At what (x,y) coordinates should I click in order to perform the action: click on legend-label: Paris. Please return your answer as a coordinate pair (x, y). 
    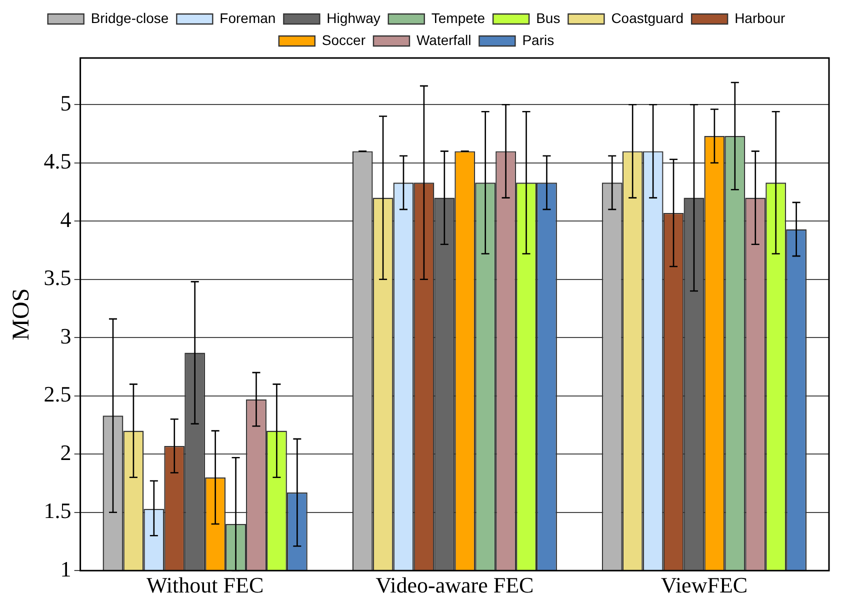
    Looking at the image, I should click on (538, 40).